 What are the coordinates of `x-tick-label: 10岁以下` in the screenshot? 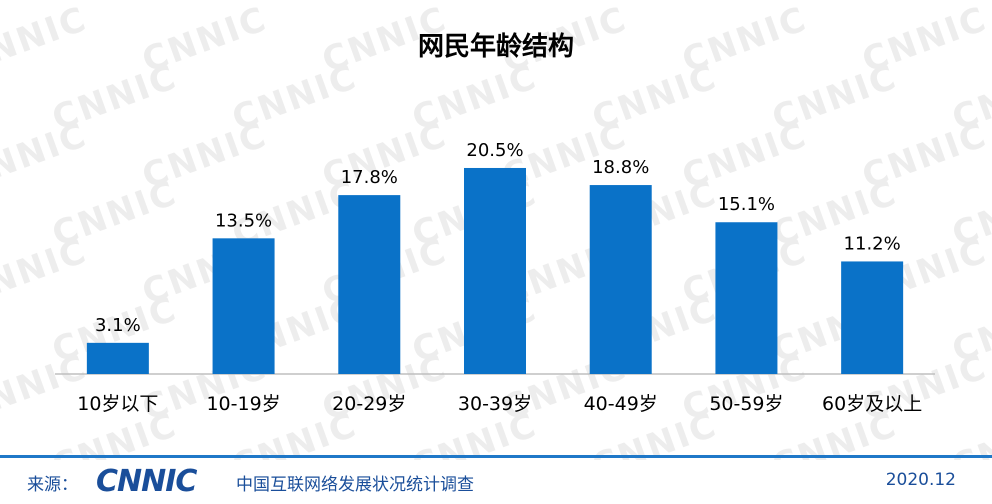 It's located at (117, 404).